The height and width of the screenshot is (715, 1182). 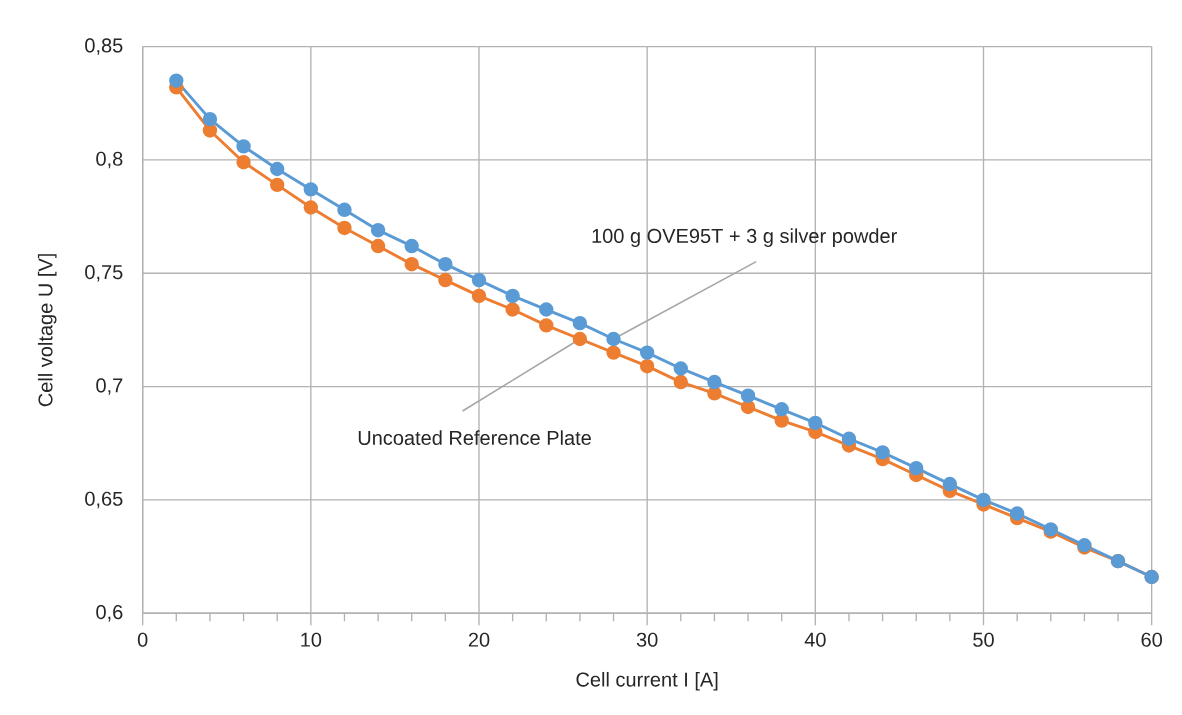 I want to click on x-tick-label: 50, so click(x=983, y=639).